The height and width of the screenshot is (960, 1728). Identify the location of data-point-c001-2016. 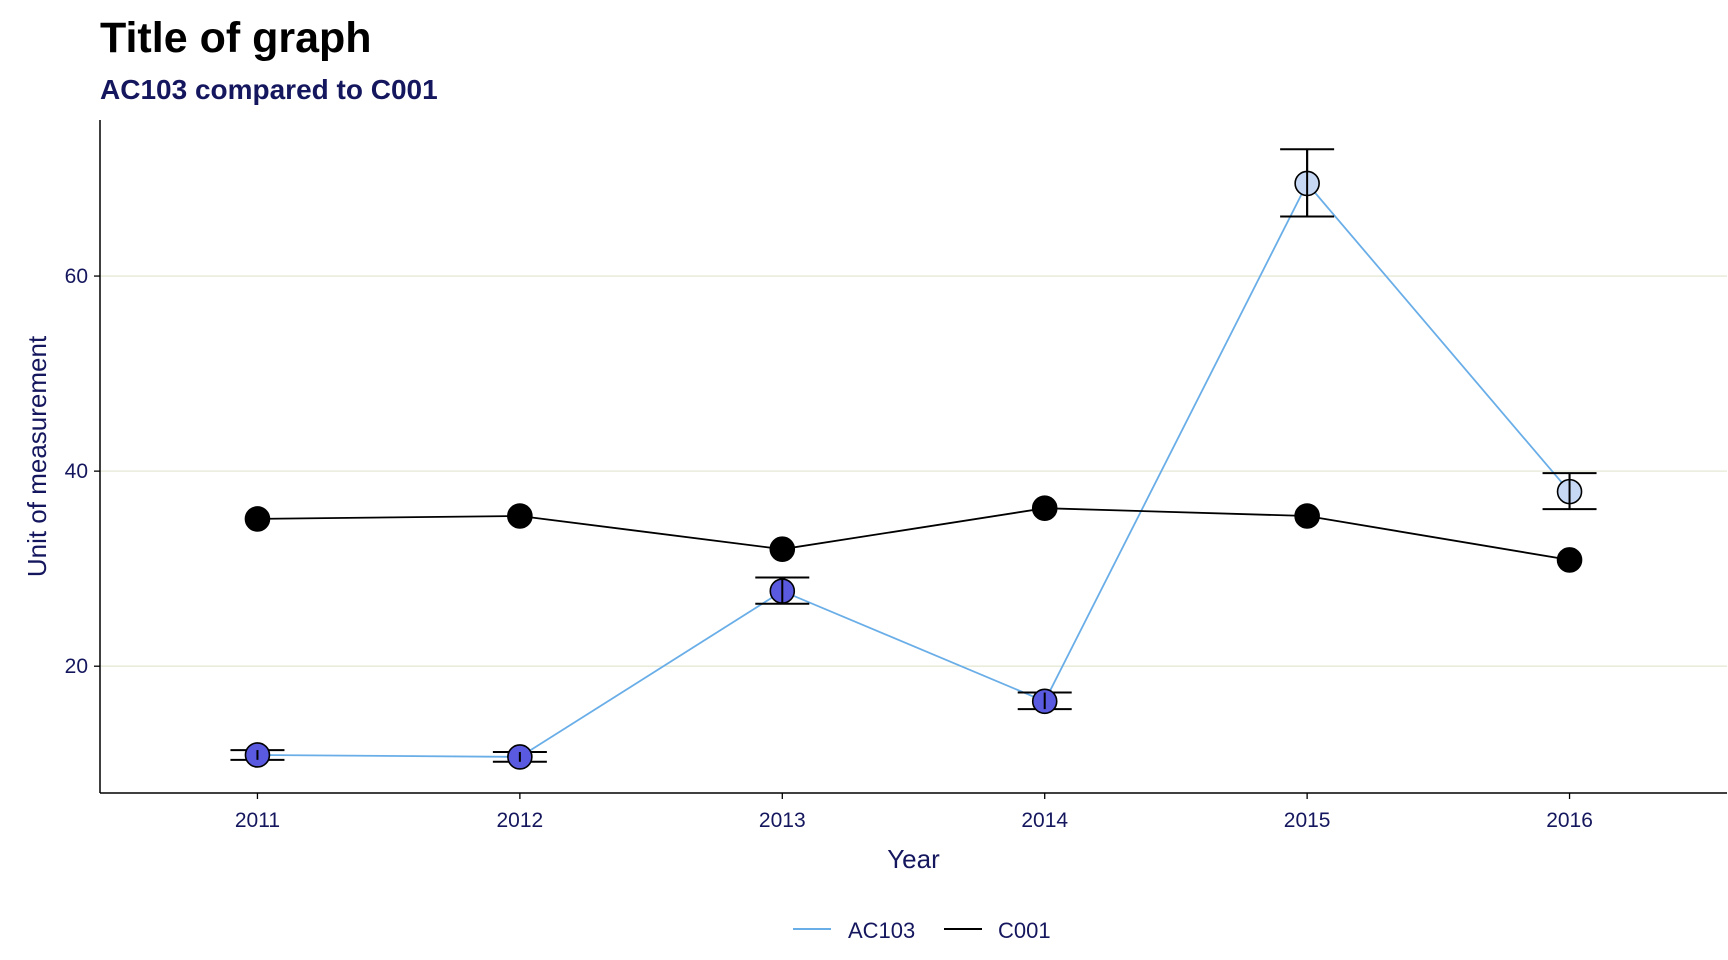
(1569, 560).